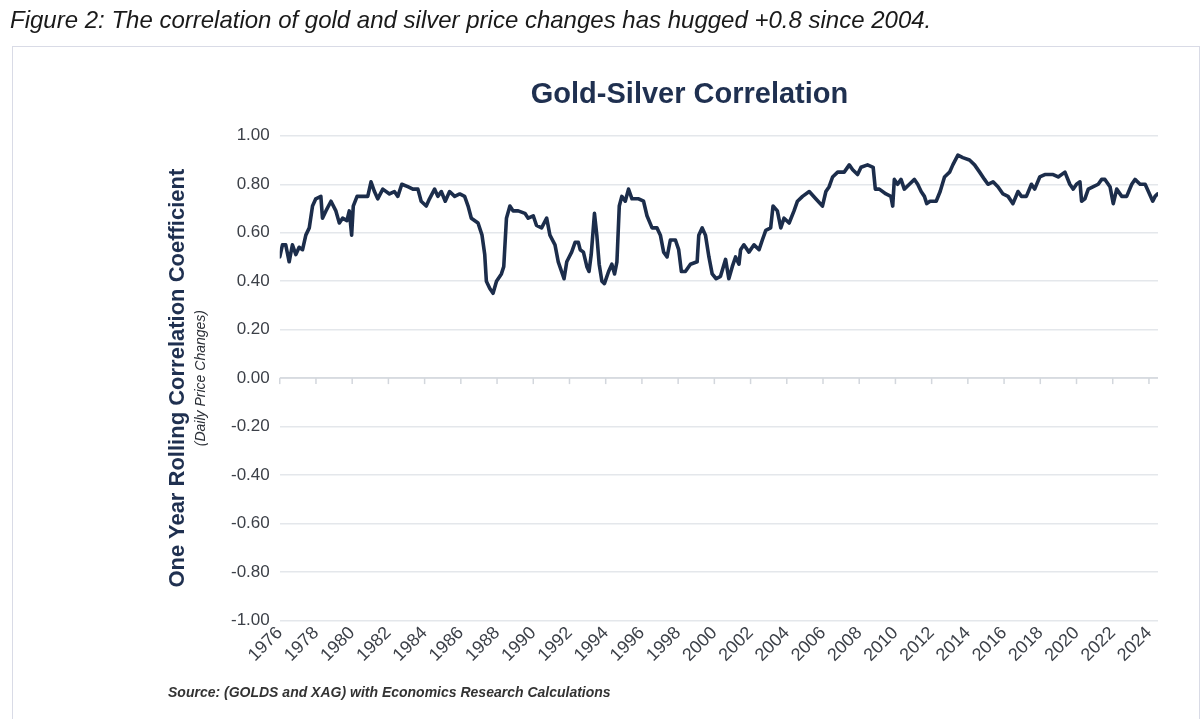 The width and height of the screenshot is (1200, 719). Describe the element at coordinates (250, 571) in the screenshot. I see `y-tick-label: -0.80` at that location.